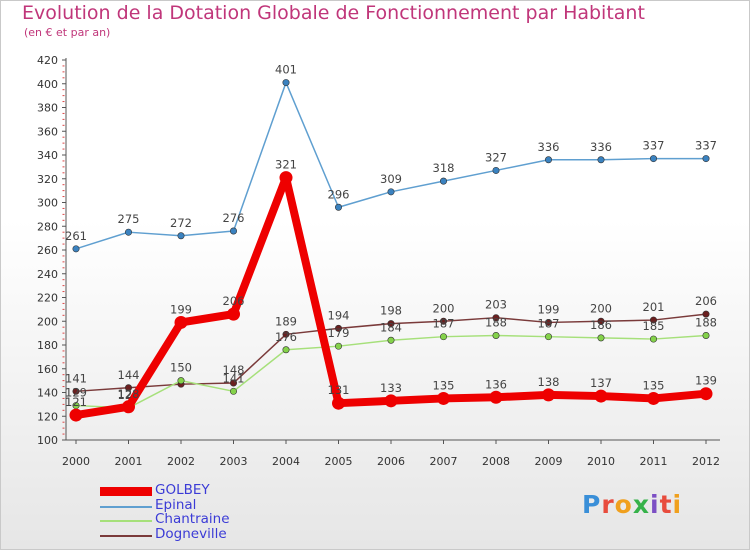 The image size is (750, 550). What do you see at coordinates (47, 345) in the screenshot?
I see `y-tick-label: 180` at bounding box center [47, 345].